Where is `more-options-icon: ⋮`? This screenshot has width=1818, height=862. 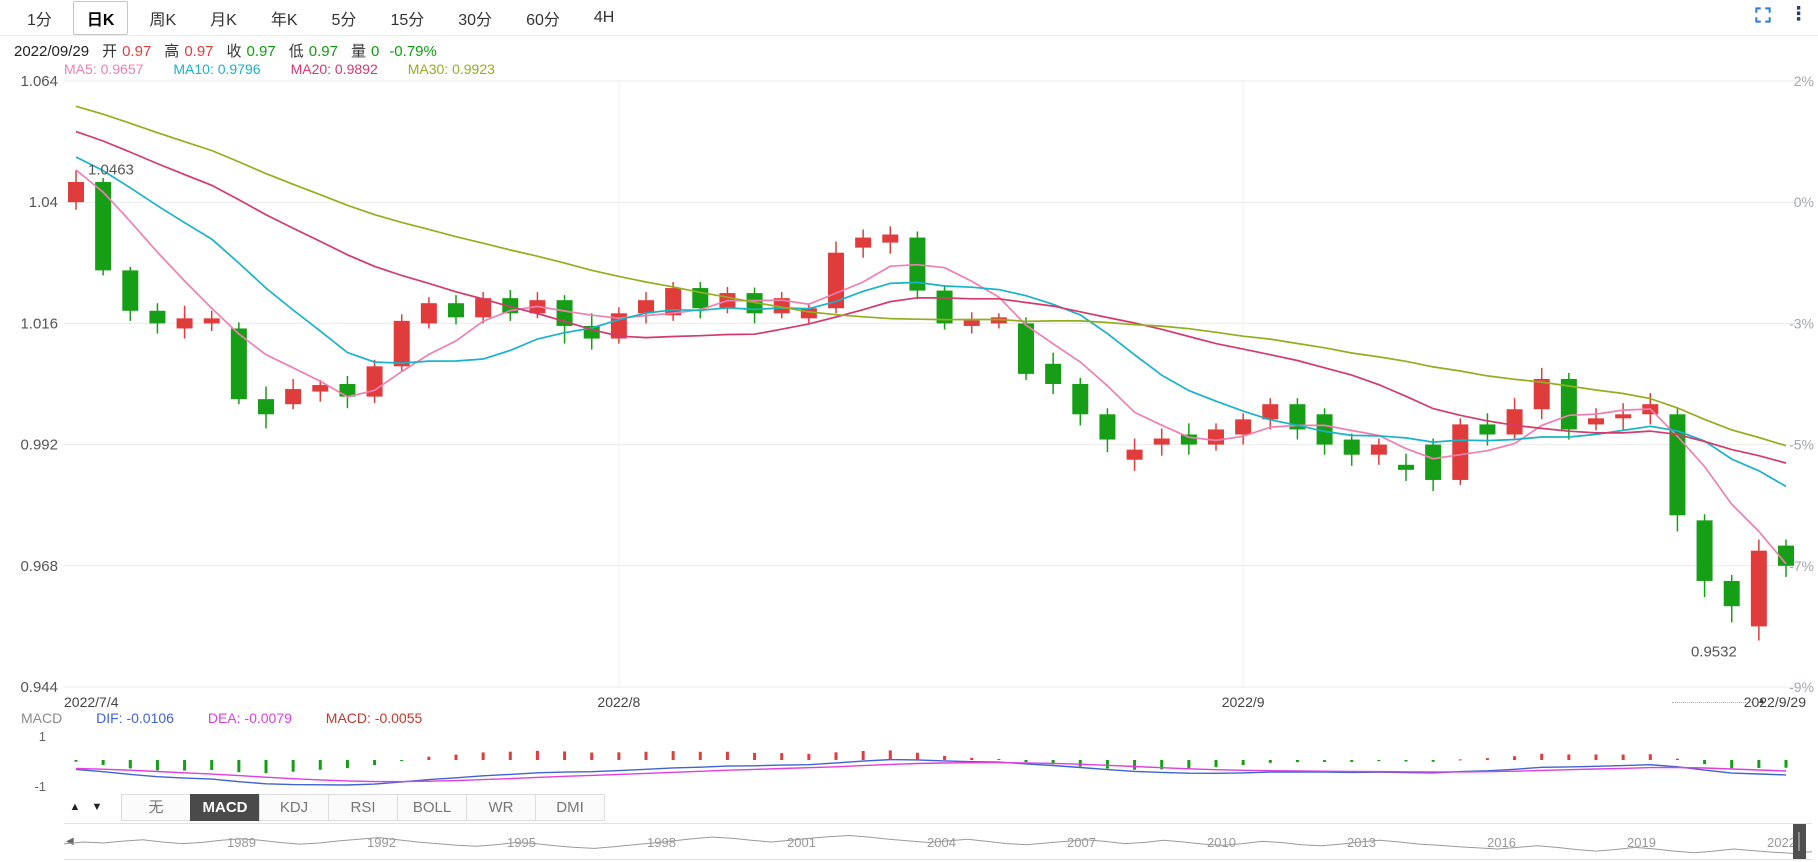
more-options-icon: ⋮ is located at coordinates (1798, 14).